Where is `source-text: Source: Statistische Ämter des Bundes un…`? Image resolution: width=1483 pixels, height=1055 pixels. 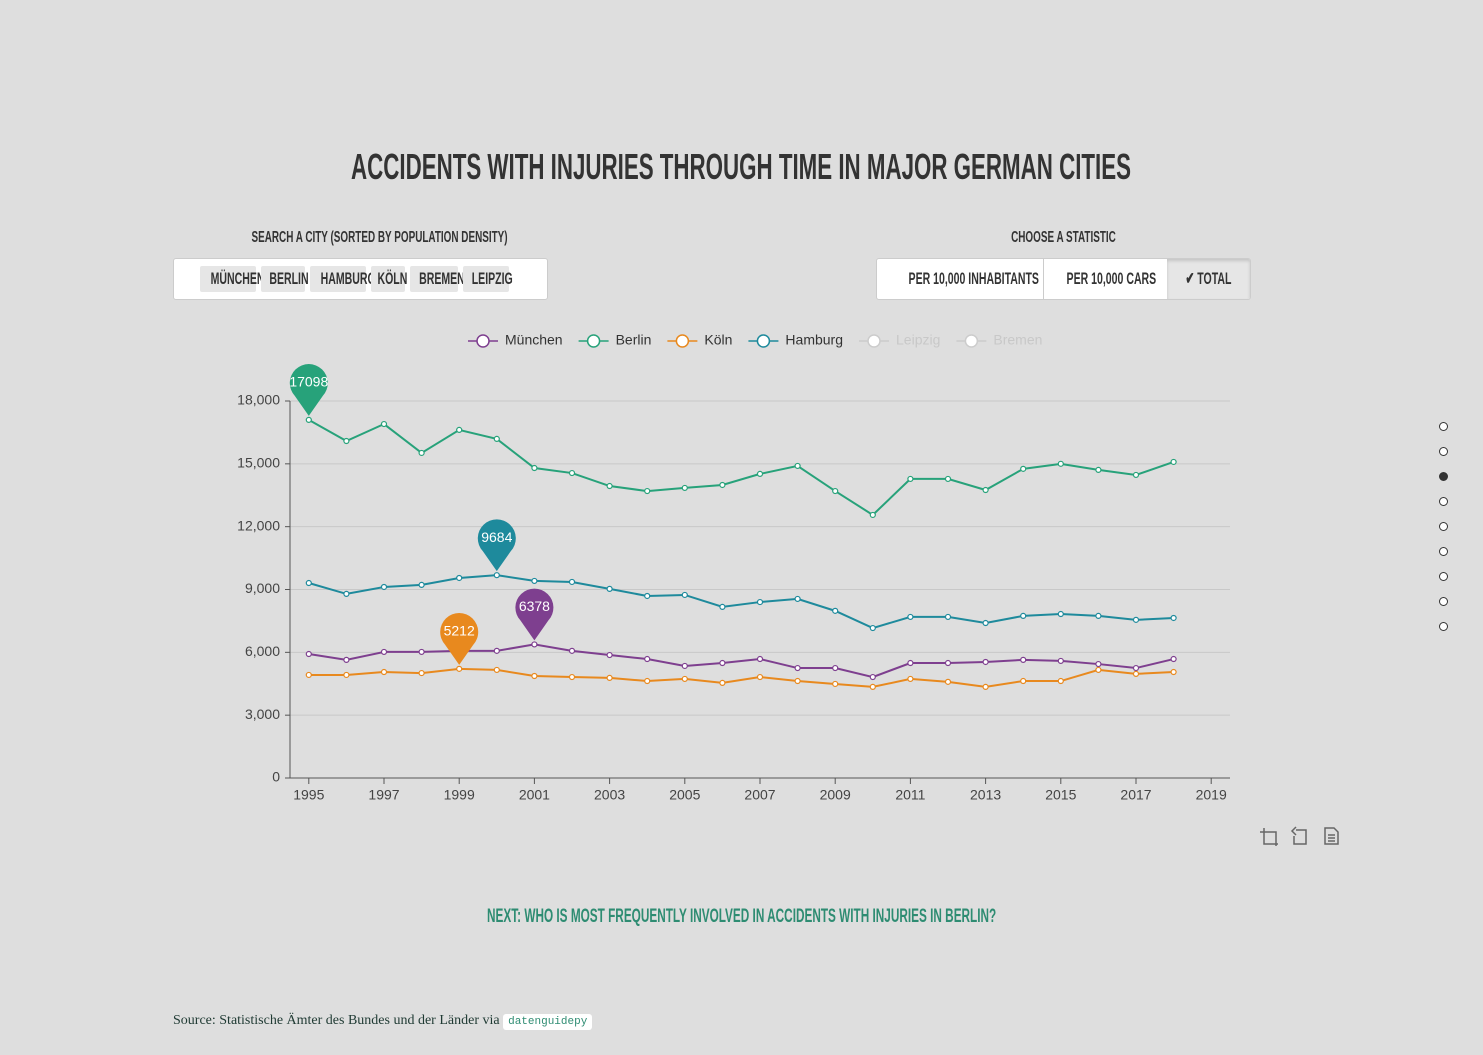
source-text: Source: Statistische Ämter des Bundes un… is located at coordinates (336, 1020).